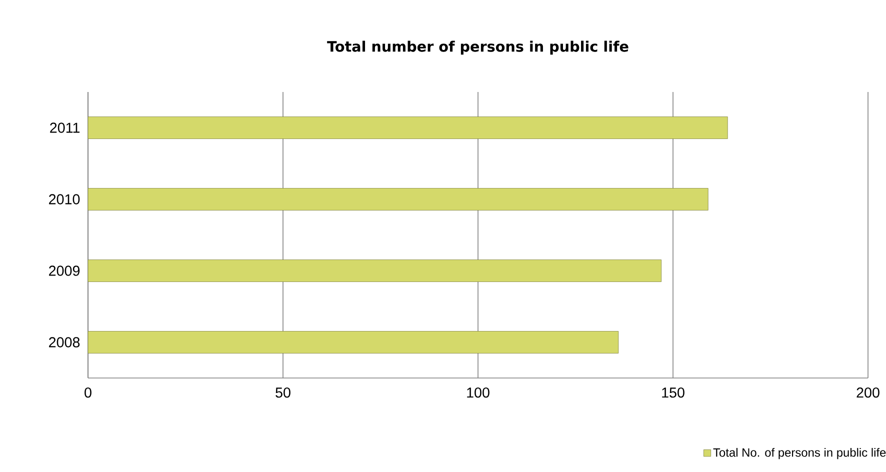  I want to click on x-tick-label: 100, so click(478, 393).